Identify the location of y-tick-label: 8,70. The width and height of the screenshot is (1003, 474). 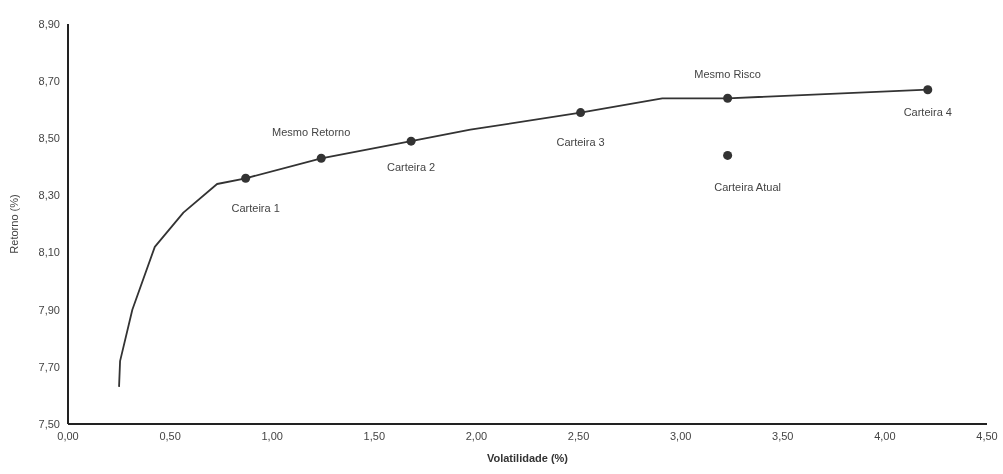
(49, 81).